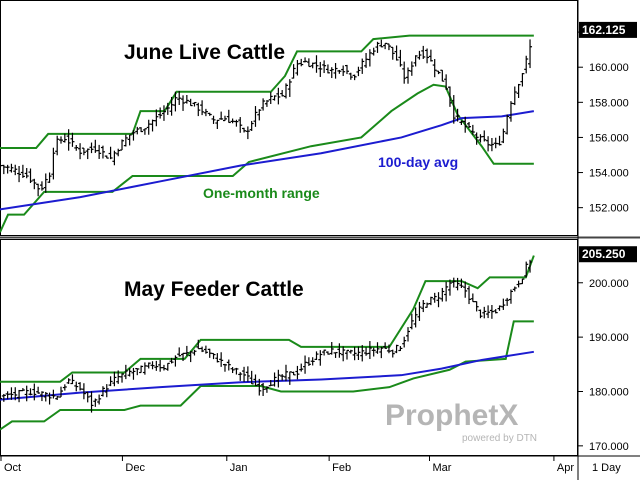 The image size is (640, 485). What do you see at coordinates (239, 468) in the screenshot?
I see `x-tick-label: Jan` at bounding box center [239, 468].